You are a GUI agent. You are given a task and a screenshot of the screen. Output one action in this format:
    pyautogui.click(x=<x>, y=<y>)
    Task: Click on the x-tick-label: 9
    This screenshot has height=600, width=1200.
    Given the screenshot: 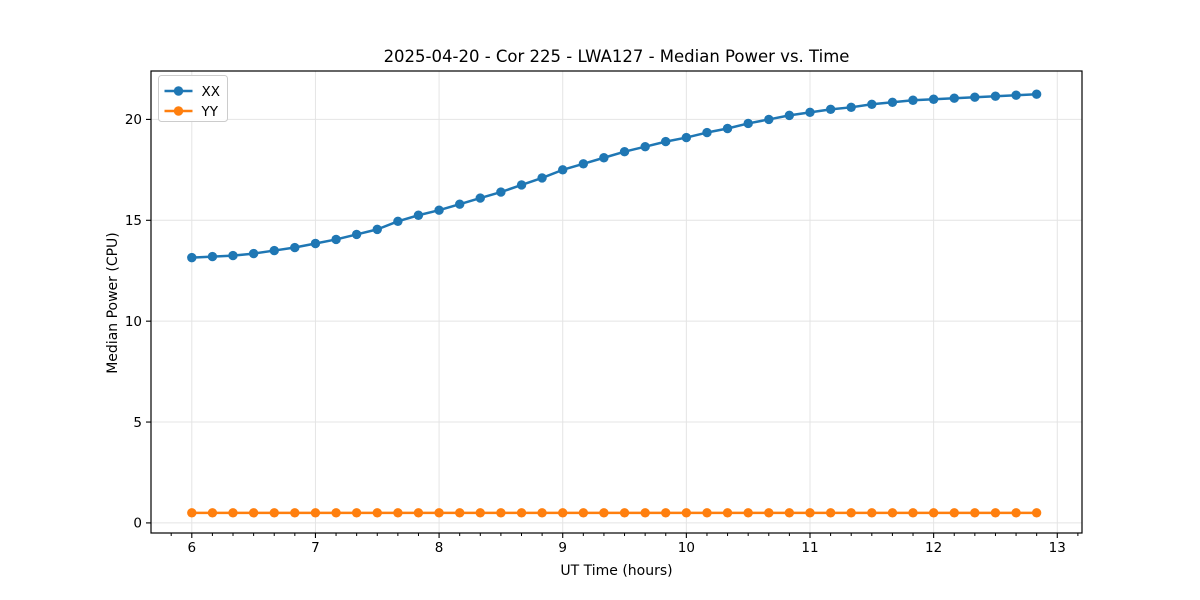 What is the action you would take?
    pyautogui.click(x=562, y=548)
    